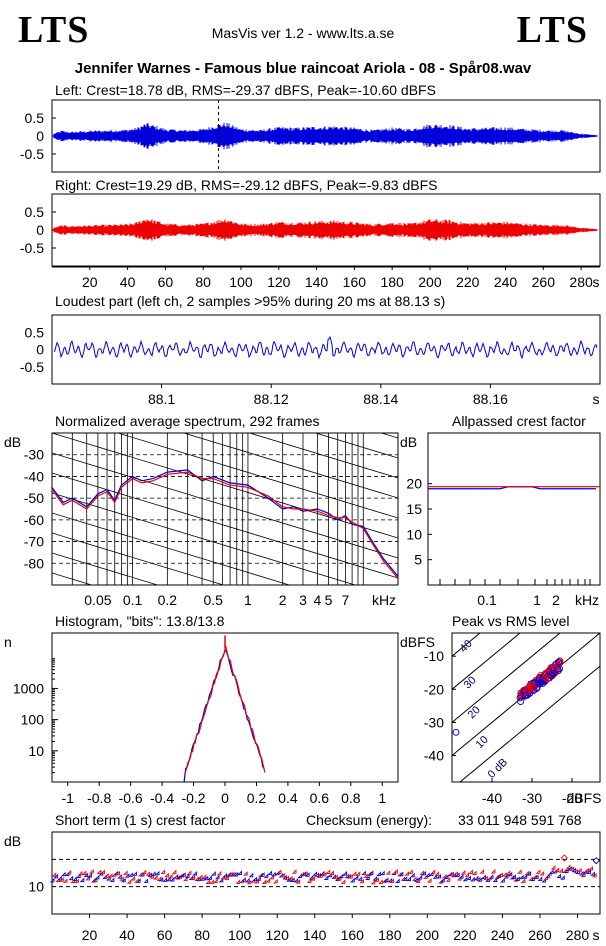  Describe the element at coordinates (33, 720) in the screenshot. I see `histogram-ytick: 100` at that location.